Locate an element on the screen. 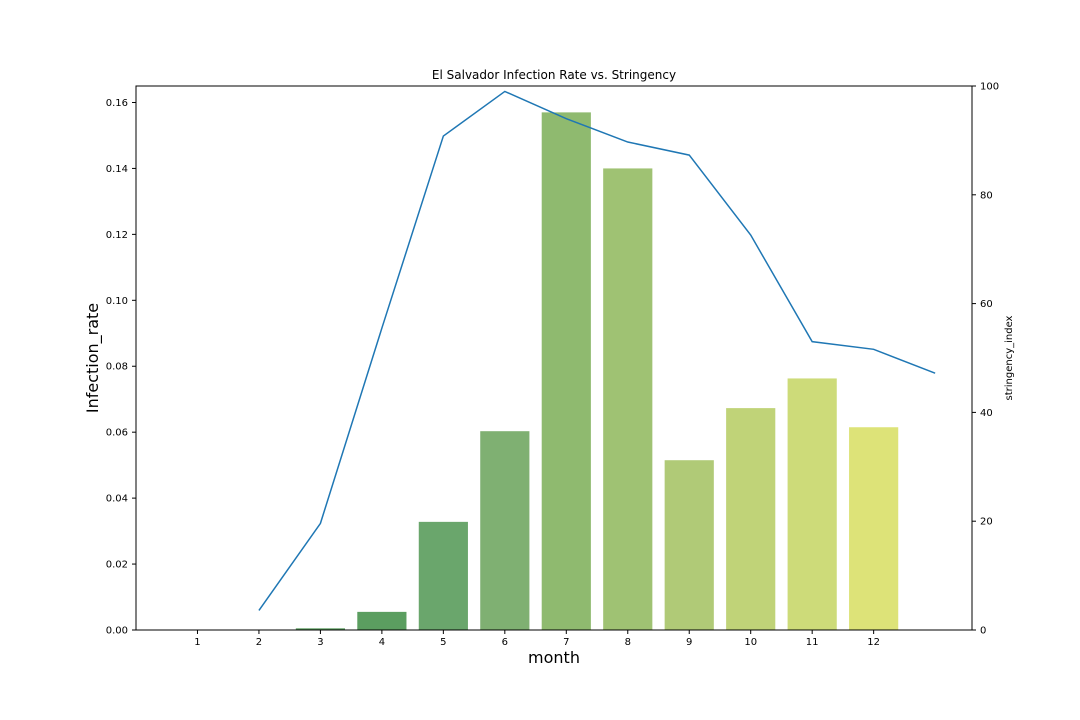  x-axis-label: month is located at coordinates (554, 657).